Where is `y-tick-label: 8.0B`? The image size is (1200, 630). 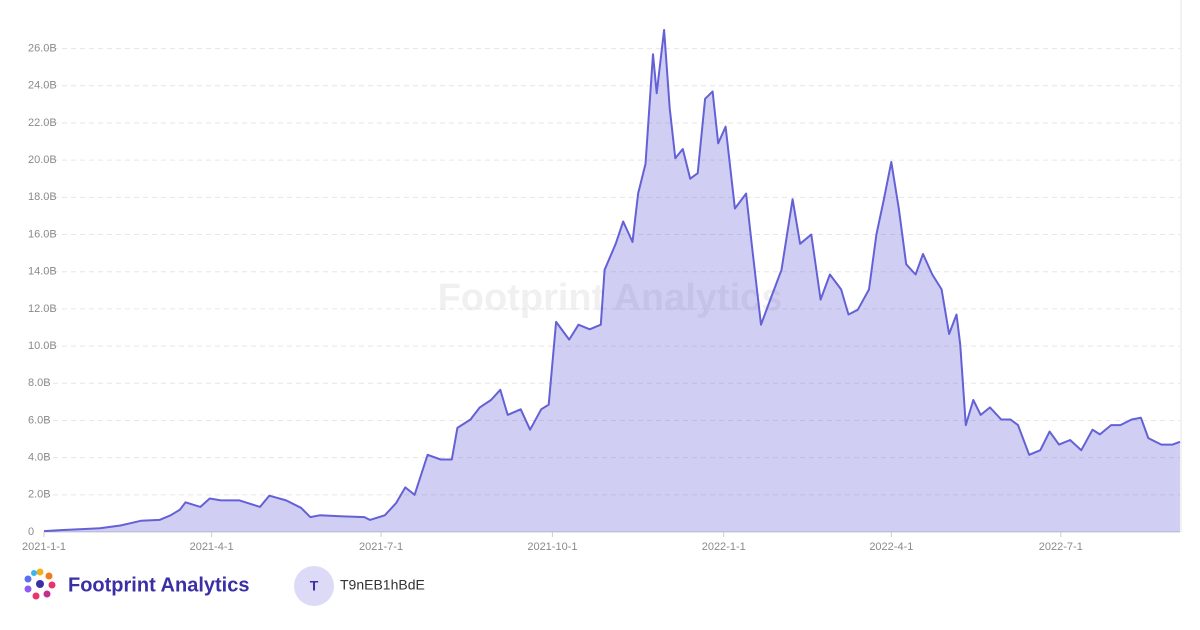 y-tick-label: 8.0B is located at coordinates (39, 383).